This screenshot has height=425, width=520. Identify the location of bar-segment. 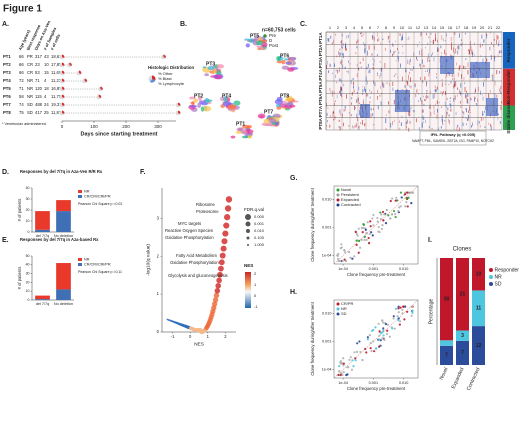
(446, 343).